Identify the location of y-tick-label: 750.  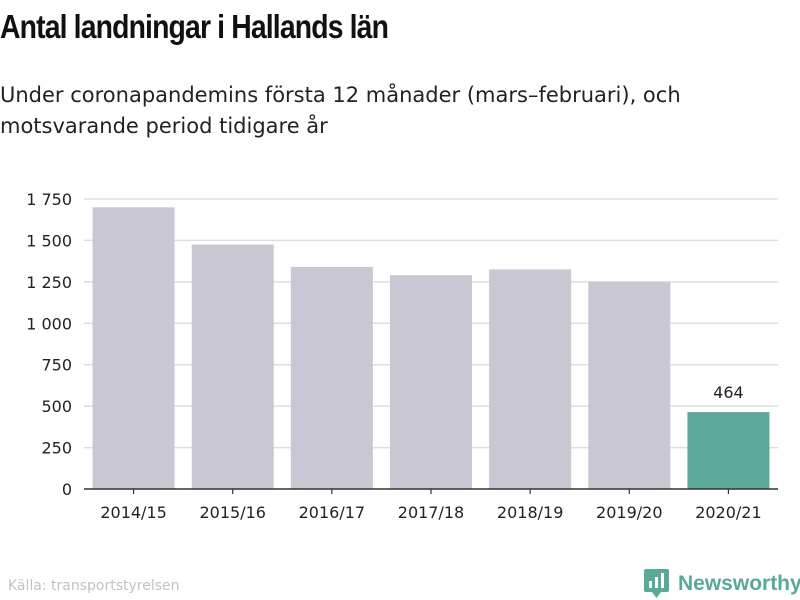
(56, 365).